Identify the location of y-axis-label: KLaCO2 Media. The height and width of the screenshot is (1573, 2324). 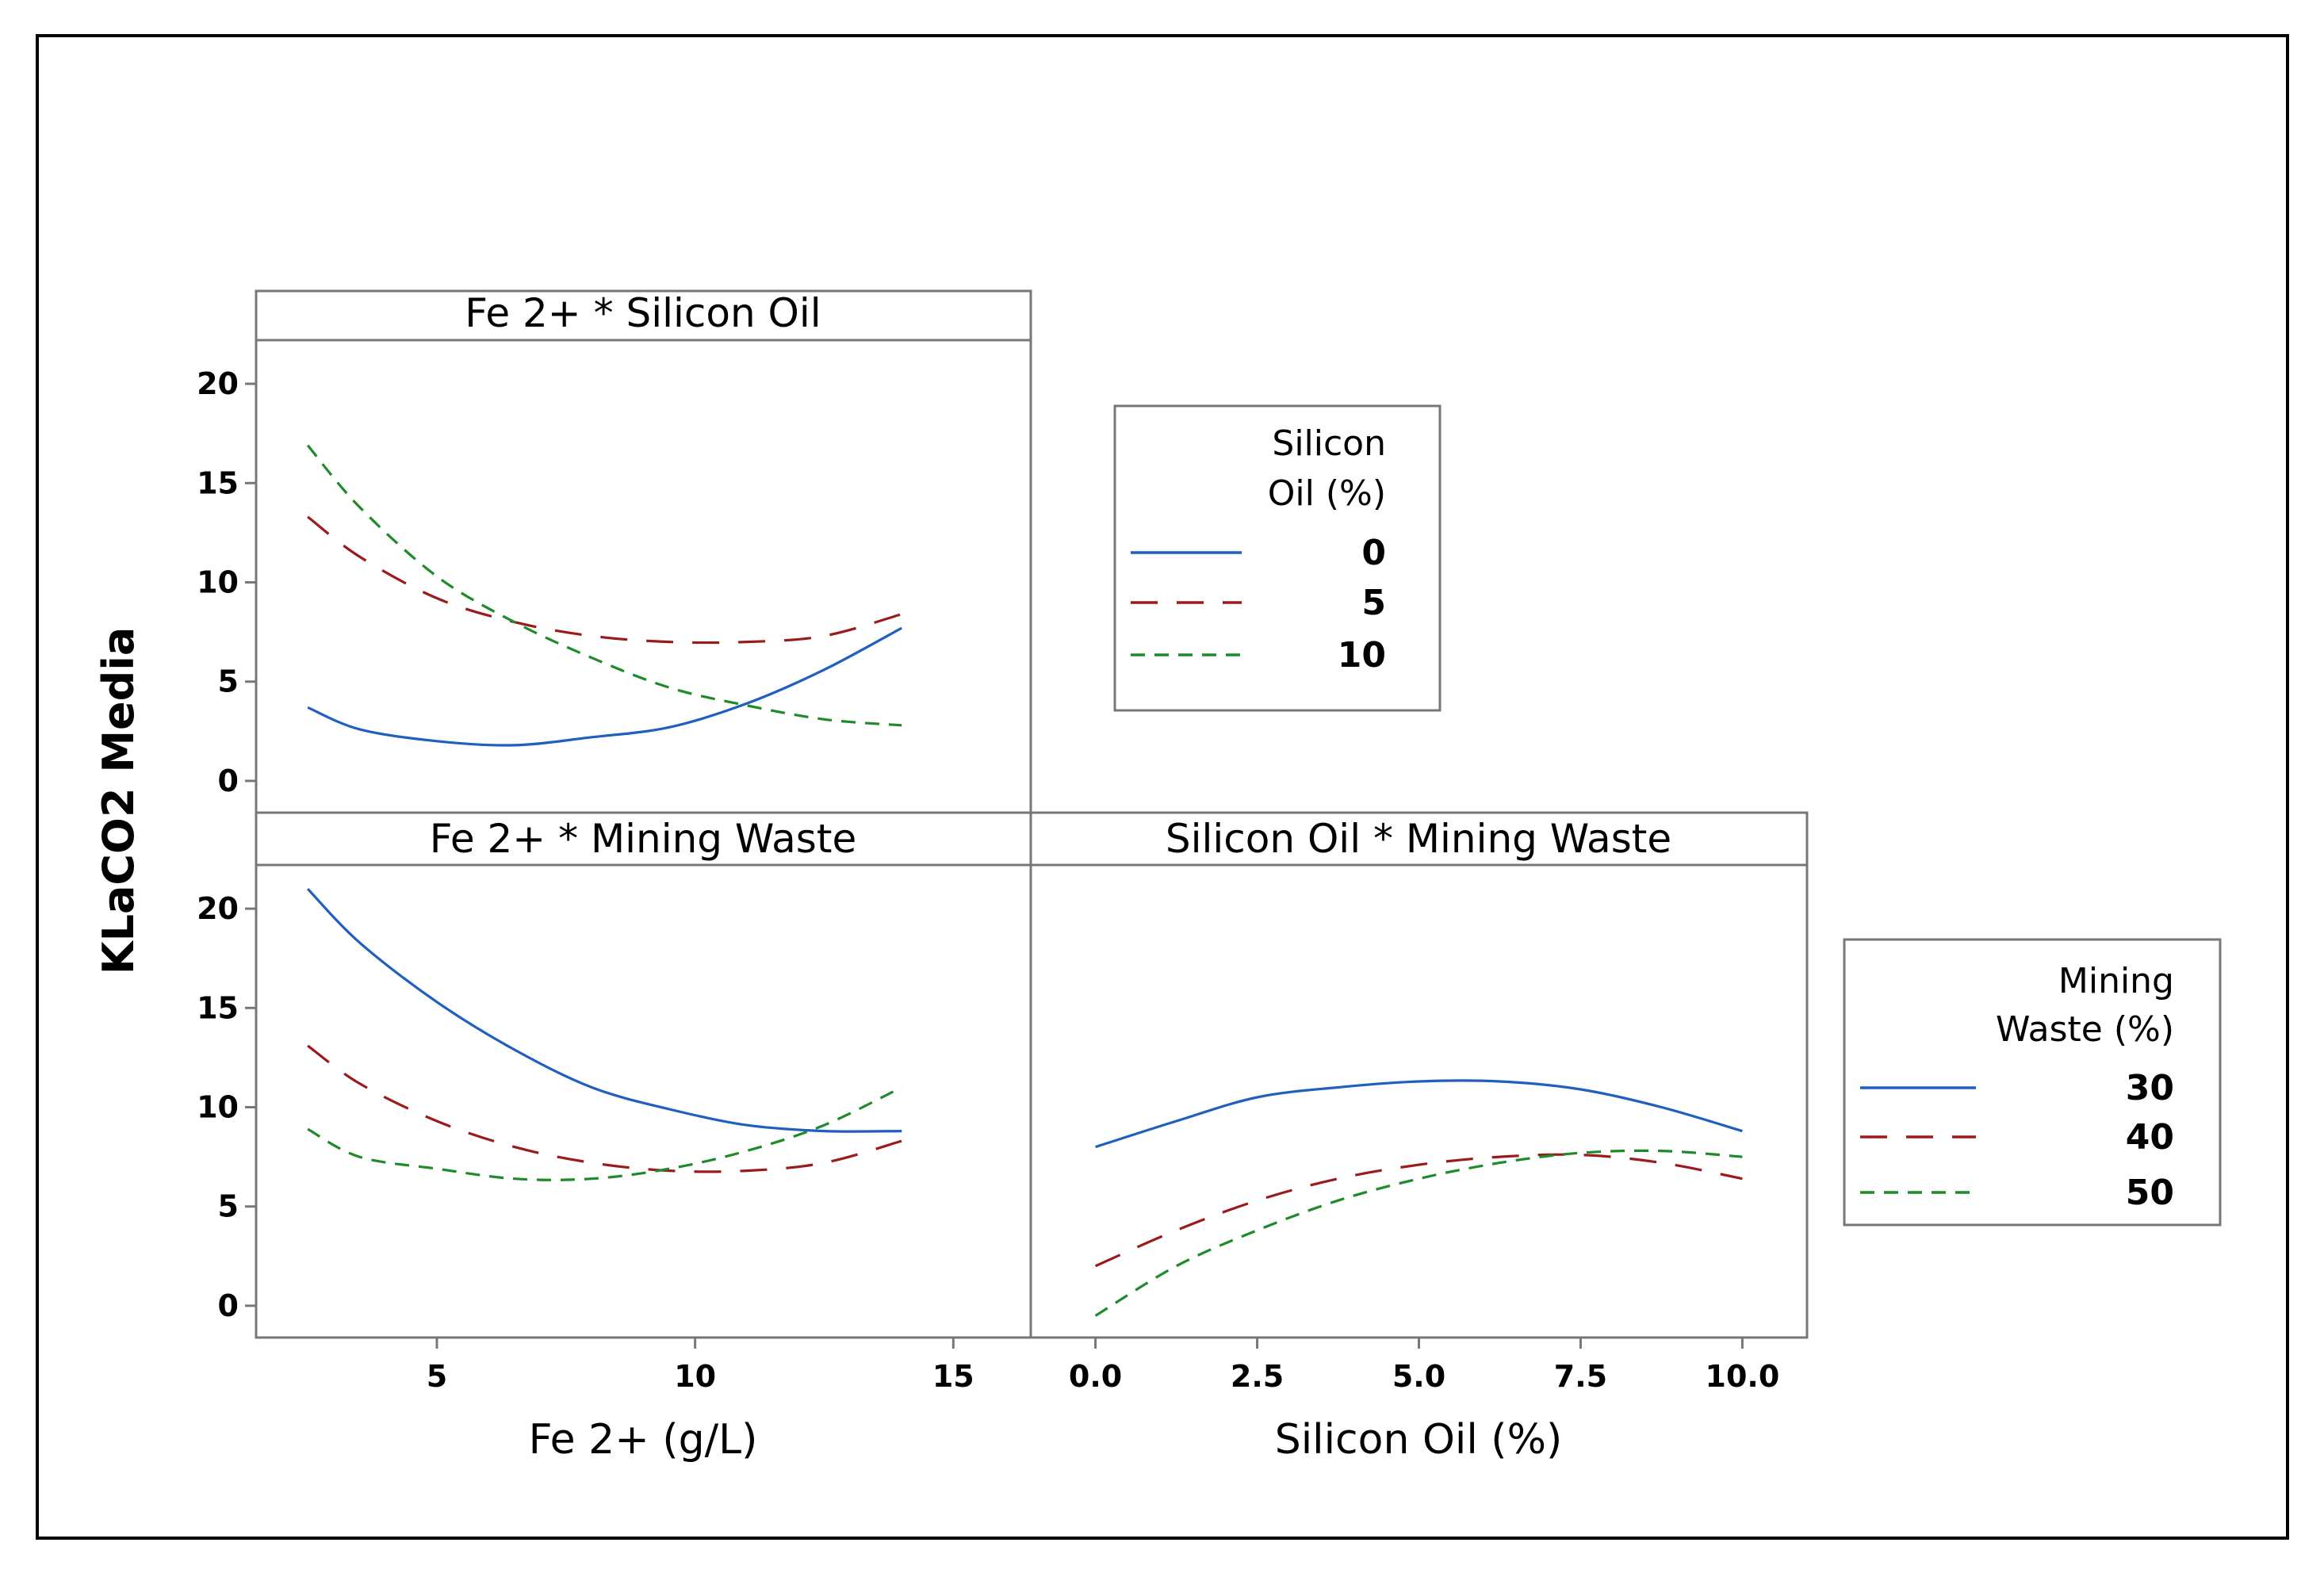
(119, 801).